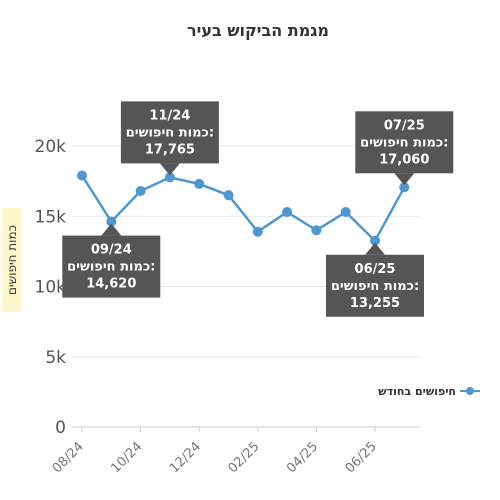 The width and height of the screenshot is (500, 500). I want to click on x-tick-label: 12/24, so click(185, 457).